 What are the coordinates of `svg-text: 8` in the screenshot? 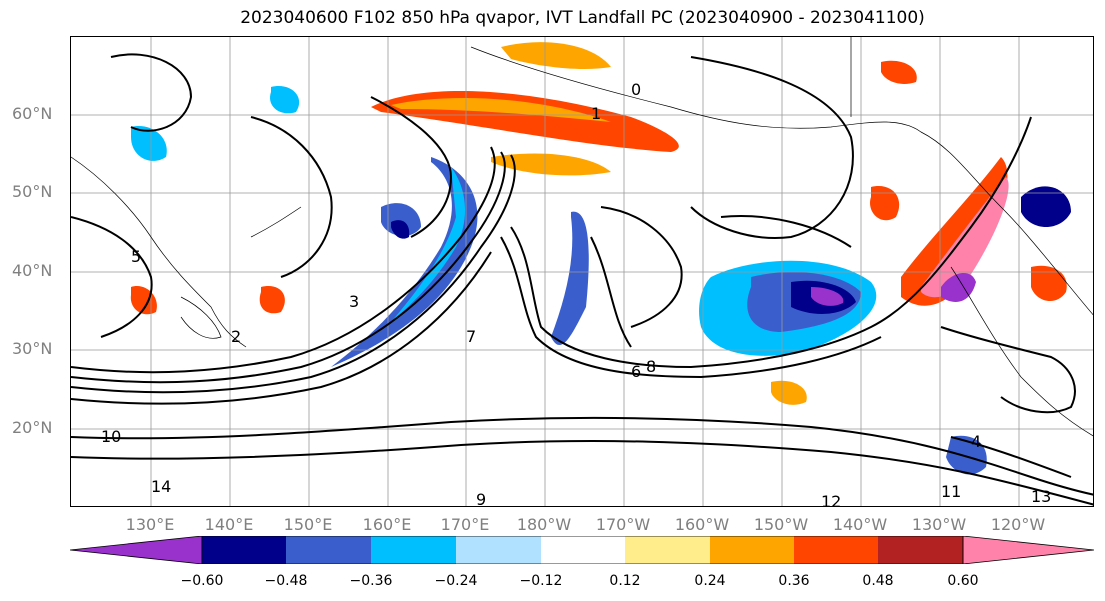 It's located at (651, 366).